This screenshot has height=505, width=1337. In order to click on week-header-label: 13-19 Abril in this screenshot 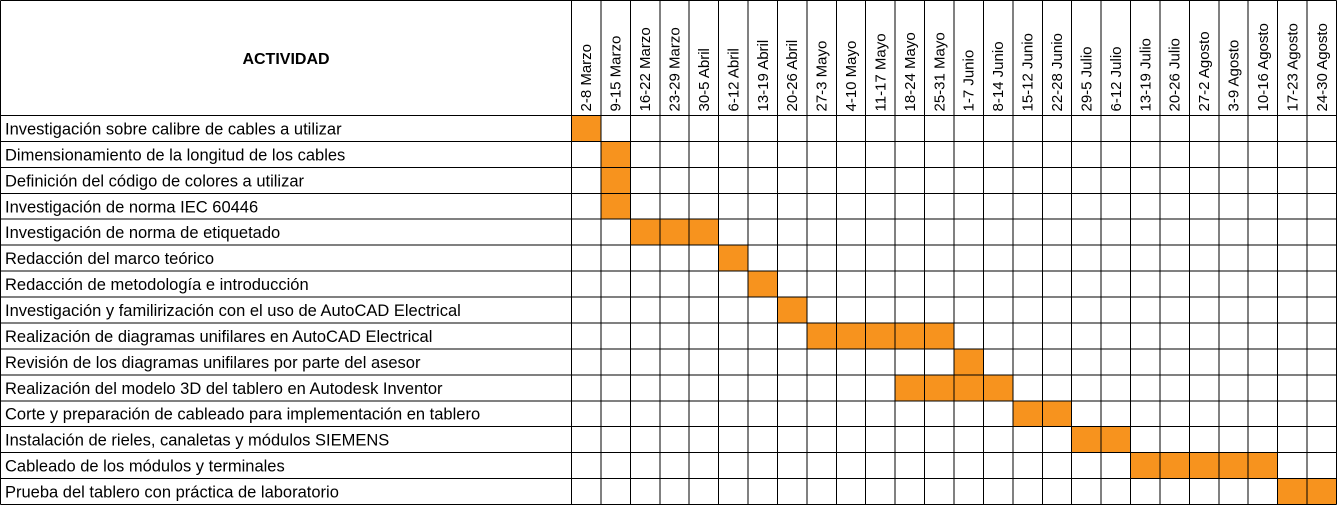, I will do `click(763, 76)`.